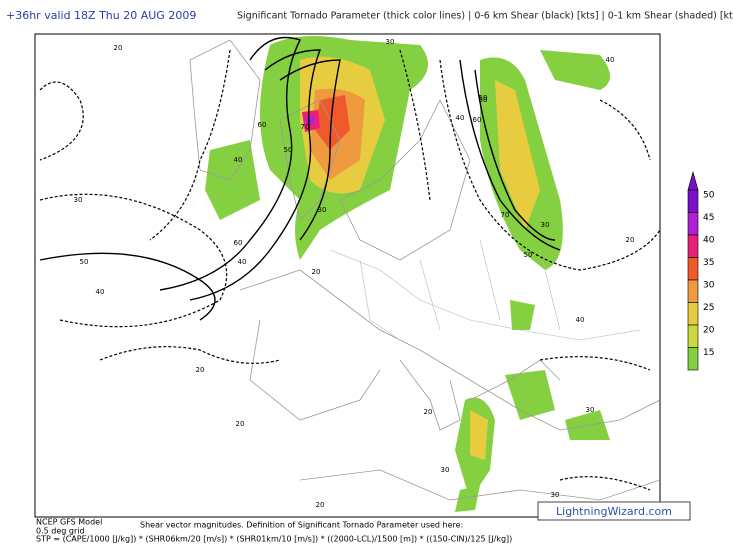 This screenshot has width=733, height=544. I want to click on colorbar-label: 40, so click(709, 241).